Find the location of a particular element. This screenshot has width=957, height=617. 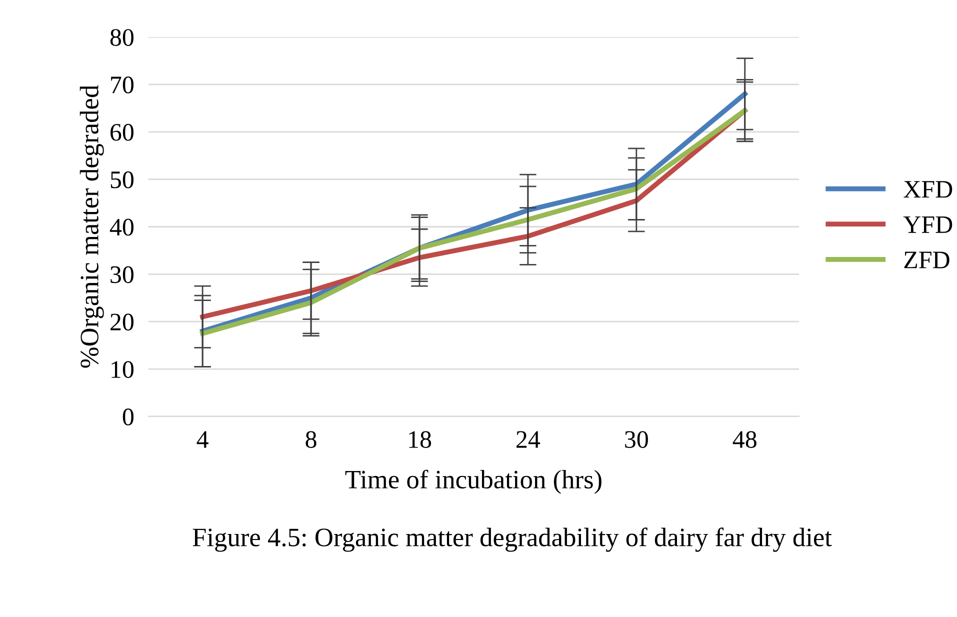

y-tick-label: 40 is located at coordinates (122, 227).